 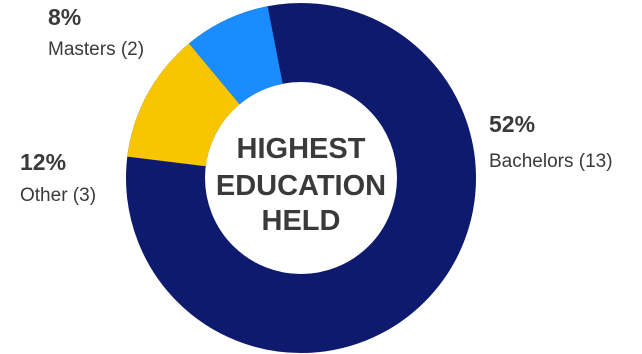 I want to click on masters-percent-label: 8%, so click(x=64, y=17).